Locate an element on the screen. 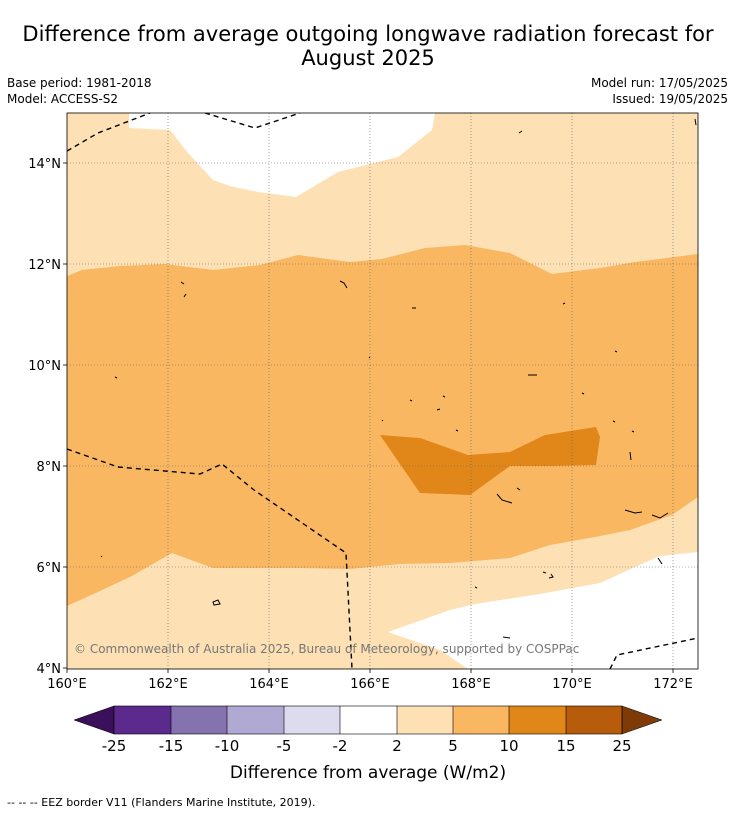  lon-label-170e: 170°E is located at coordinates (572, 684).